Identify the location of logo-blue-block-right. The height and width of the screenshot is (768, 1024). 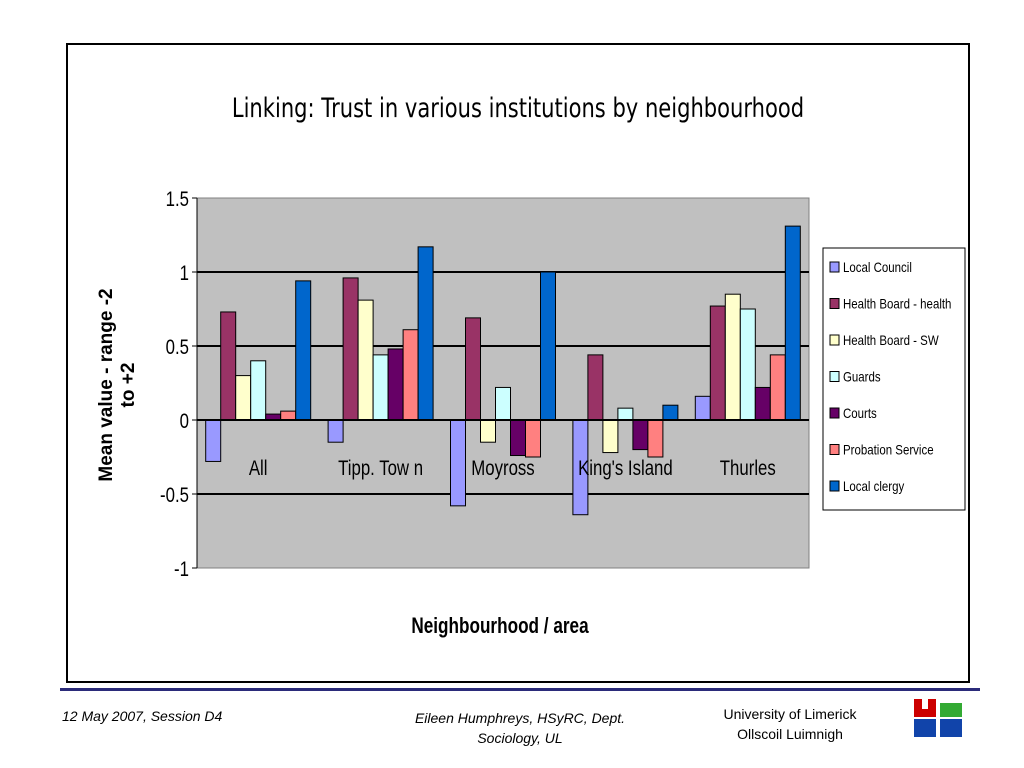
(951, 728).